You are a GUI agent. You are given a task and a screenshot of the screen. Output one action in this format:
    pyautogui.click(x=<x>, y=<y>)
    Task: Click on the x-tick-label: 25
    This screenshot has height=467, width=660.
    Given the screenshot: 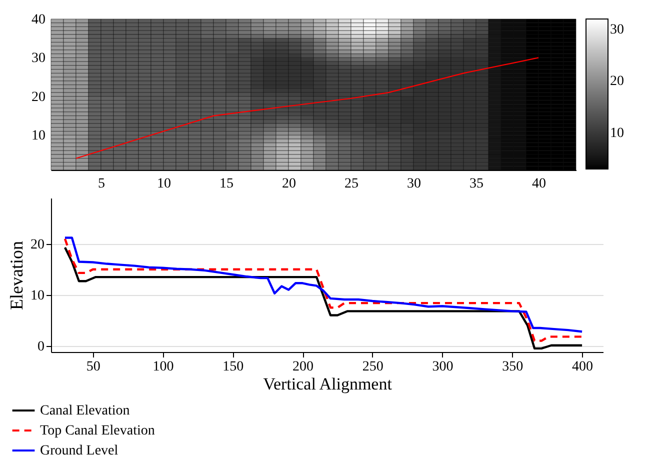 What is the action you would take?
    pyautogui.click(x=351, y=184)
    